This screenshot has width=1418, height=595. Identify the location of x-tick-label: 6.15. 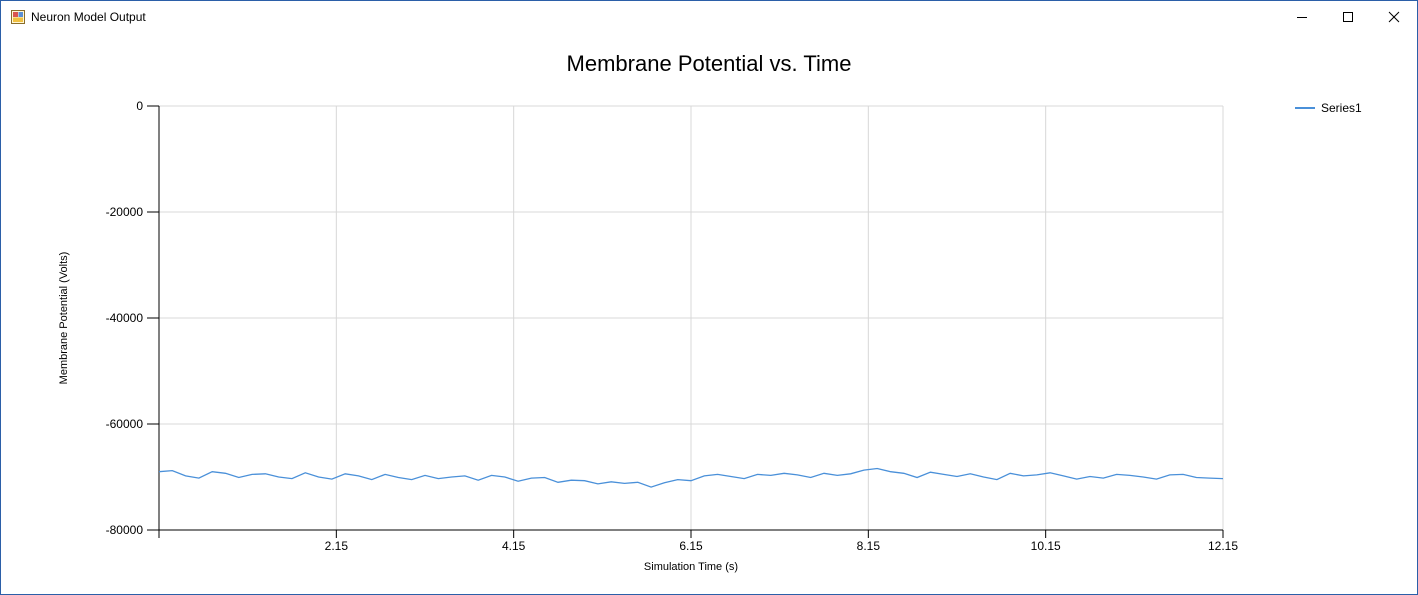
(691, 546).